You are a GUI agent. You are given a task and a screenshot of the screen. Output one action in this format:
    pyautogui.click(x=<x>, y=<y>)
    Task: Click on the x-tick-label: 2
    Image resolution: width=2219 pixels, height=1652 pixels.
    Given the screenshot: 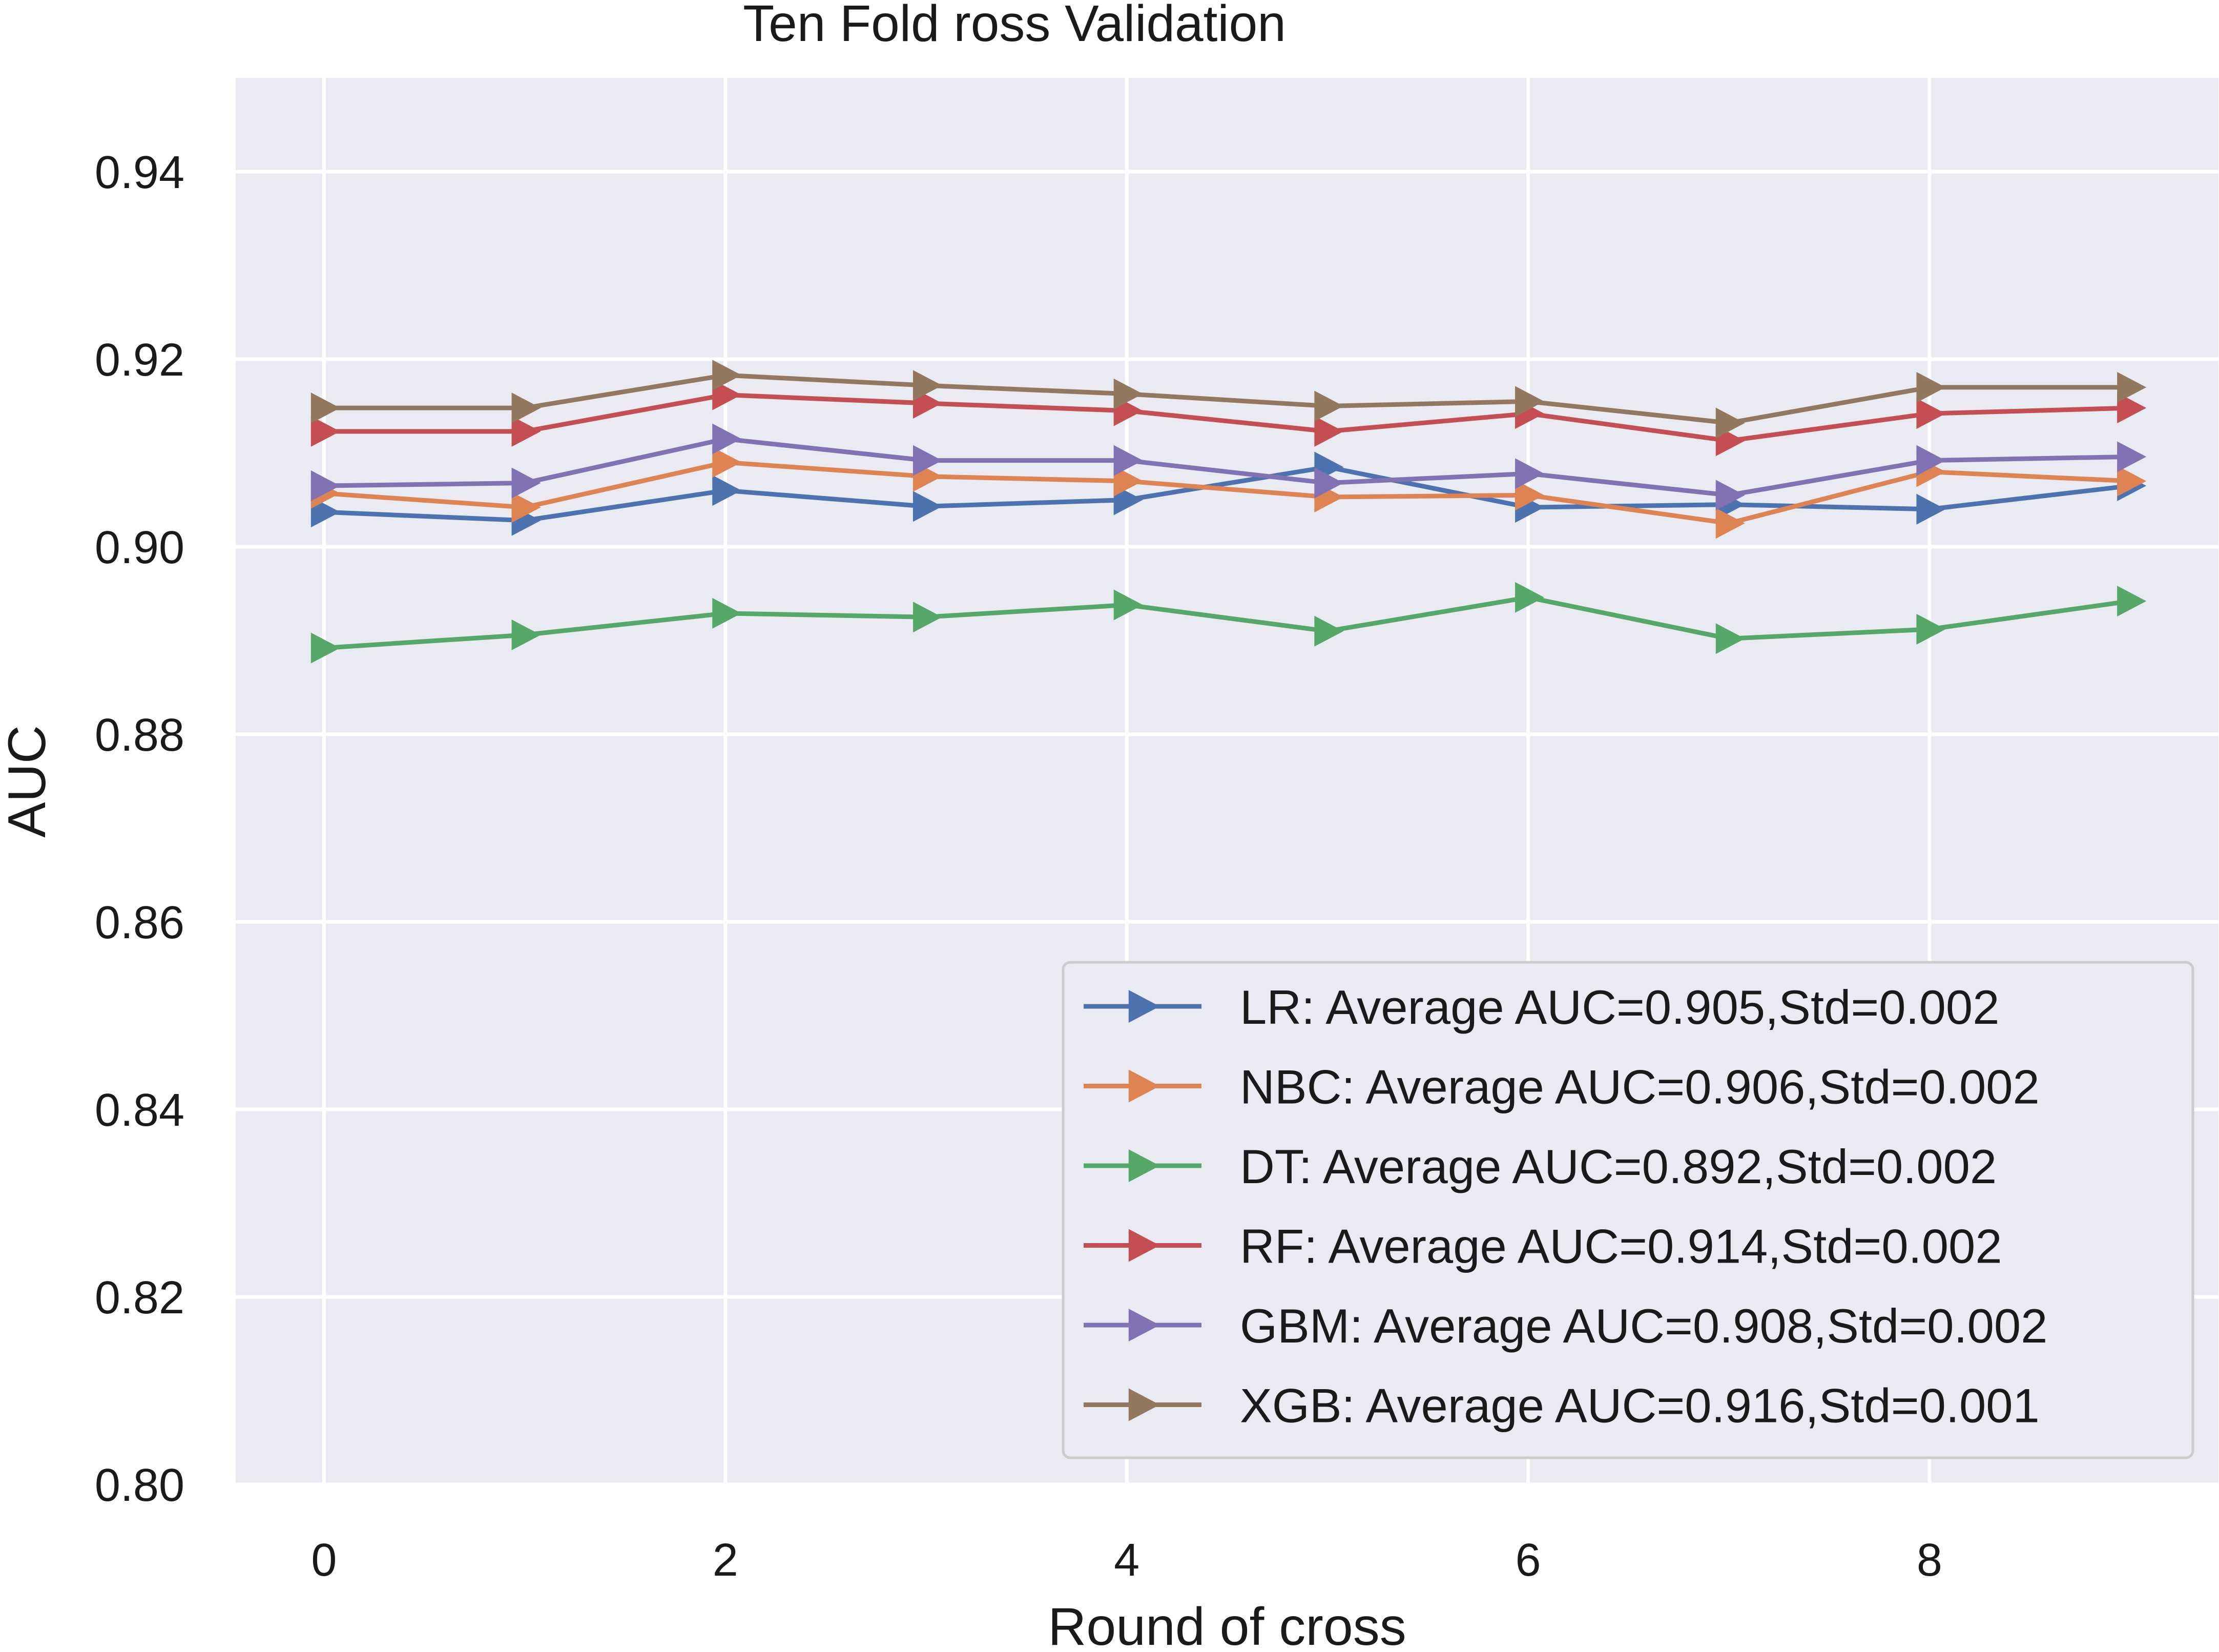 What is the action you would take?
    pyautogui.click(x=725, y=1560)
    